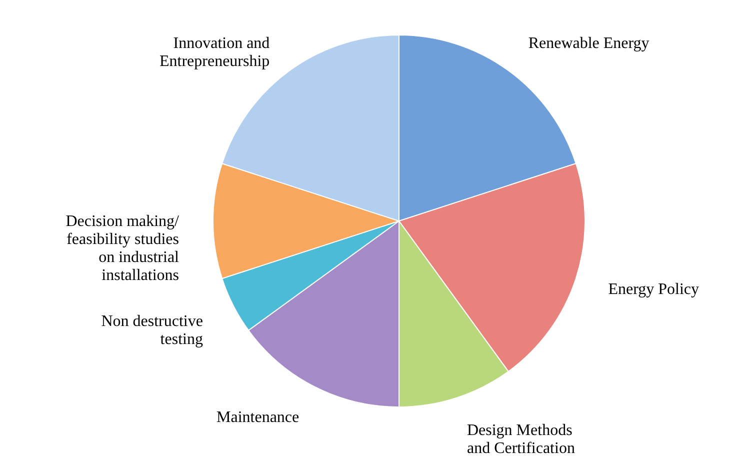  I want to click on slice-label: Decision making/ feasibility studies on industrial installations, so click(123, 248).